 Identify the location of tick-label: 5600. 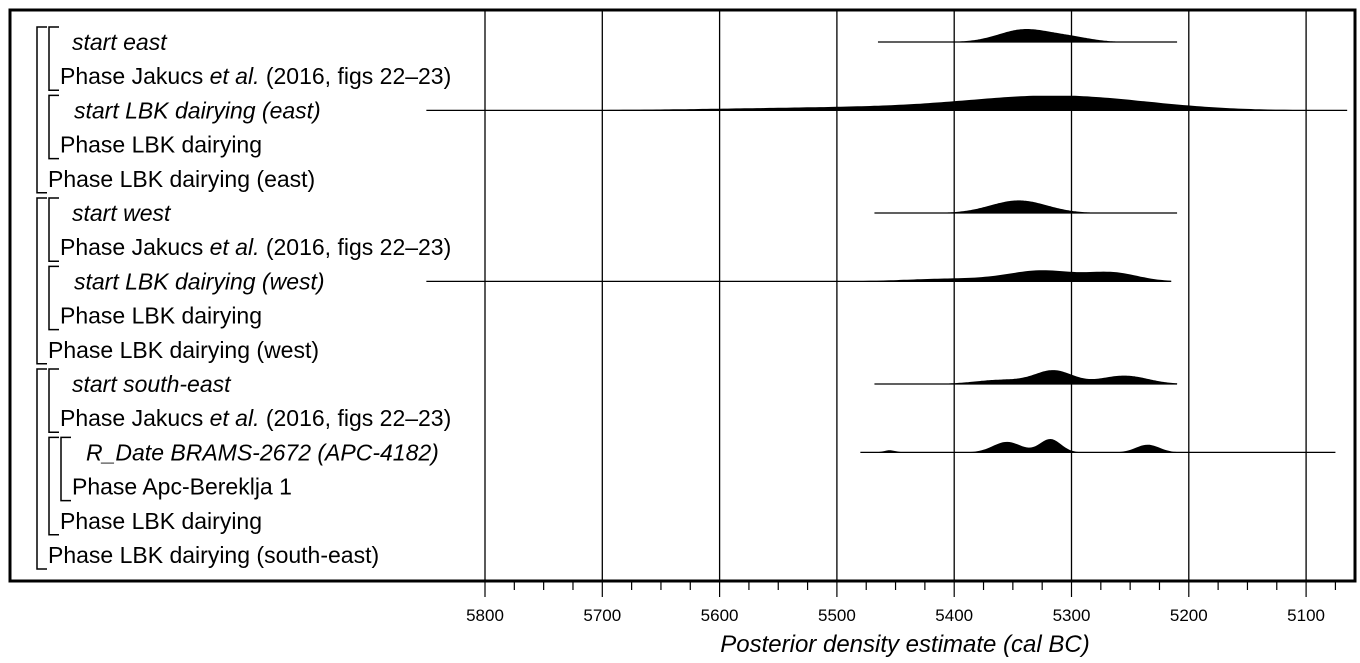
(720, 615).